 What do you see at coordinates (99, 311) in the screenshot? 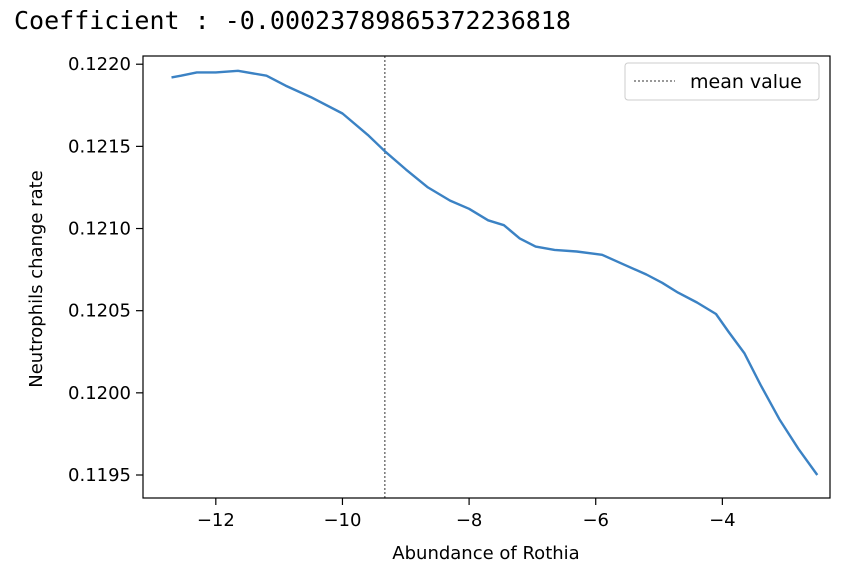
I see `y-tick-label: 0.1205` at bounding box center [99, 311].